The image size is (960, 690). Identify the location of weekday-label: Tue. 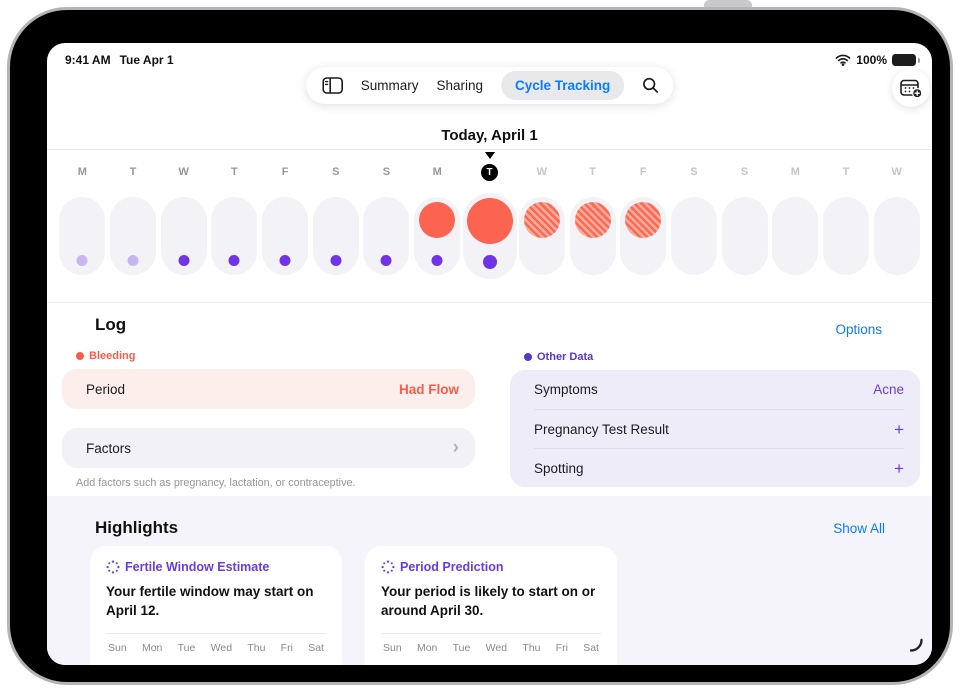
(186, 647).